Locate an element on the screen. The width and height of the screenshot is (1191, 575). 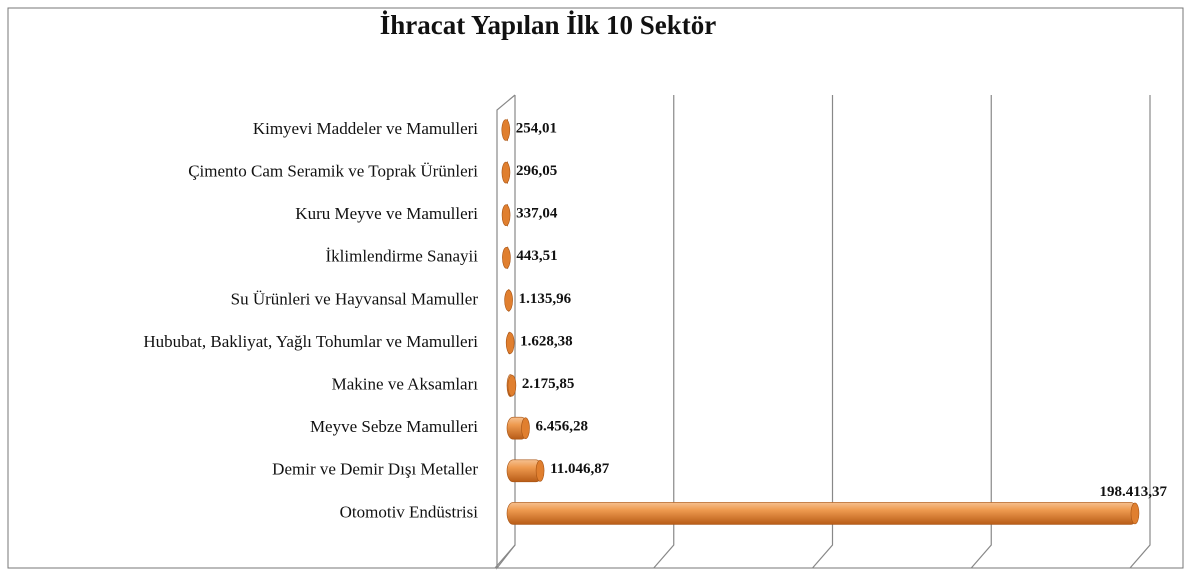
bar is located at coordinates (822, 513).